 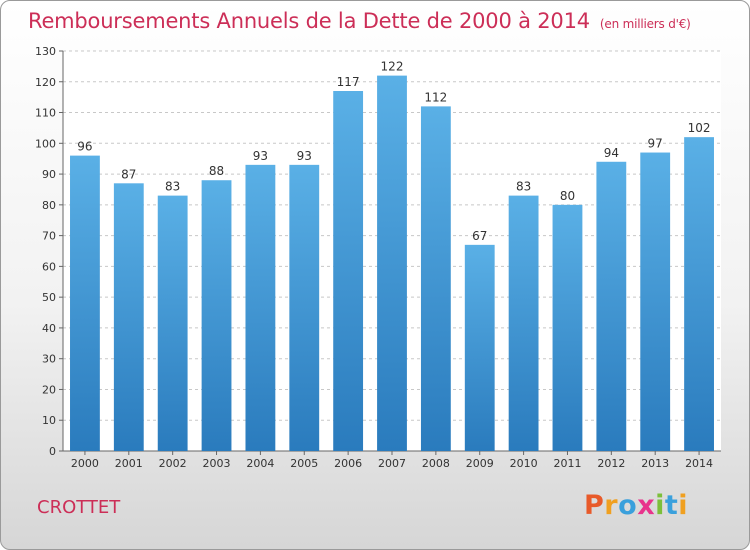 I want to click on place-name: CROTTET, so click(x=79, y=507).